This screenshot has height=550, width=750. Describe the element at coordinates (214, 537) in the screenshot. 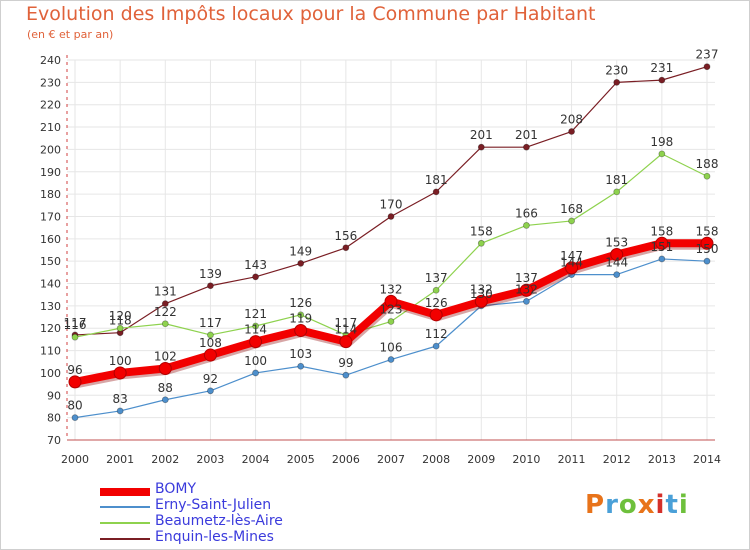

I see `legend-label-enquin-les-mines: Enquin-les-Mines` at that location.